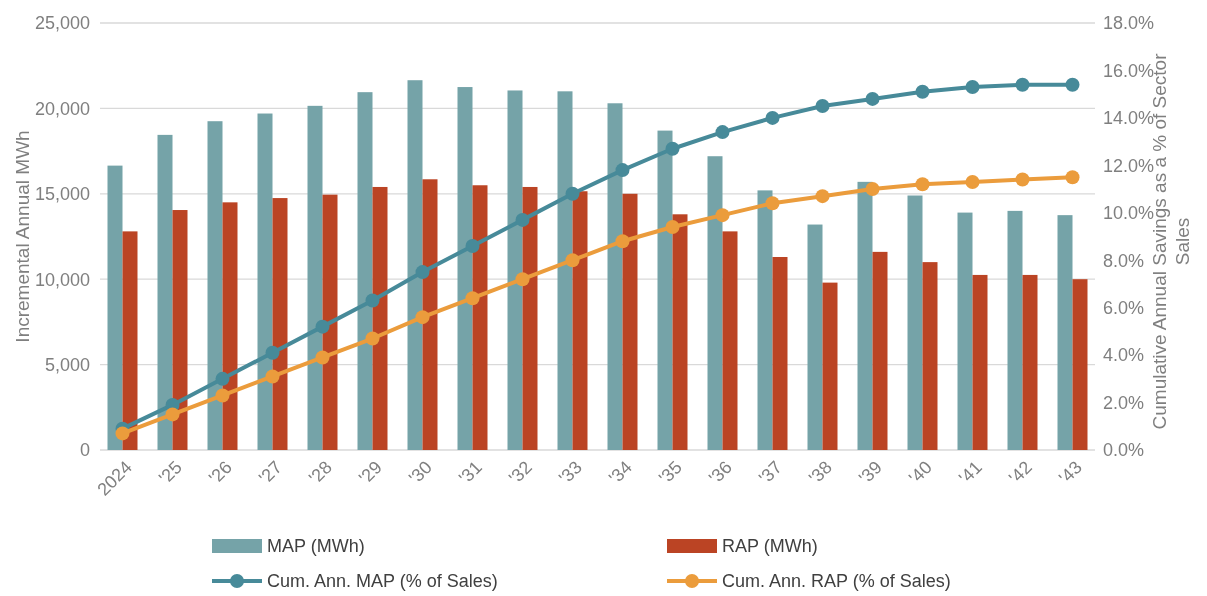  What do you see at coordinates (470, 472) in the screenshot?
I see `x-tick-label: '31` at bounding box center [470, 472].